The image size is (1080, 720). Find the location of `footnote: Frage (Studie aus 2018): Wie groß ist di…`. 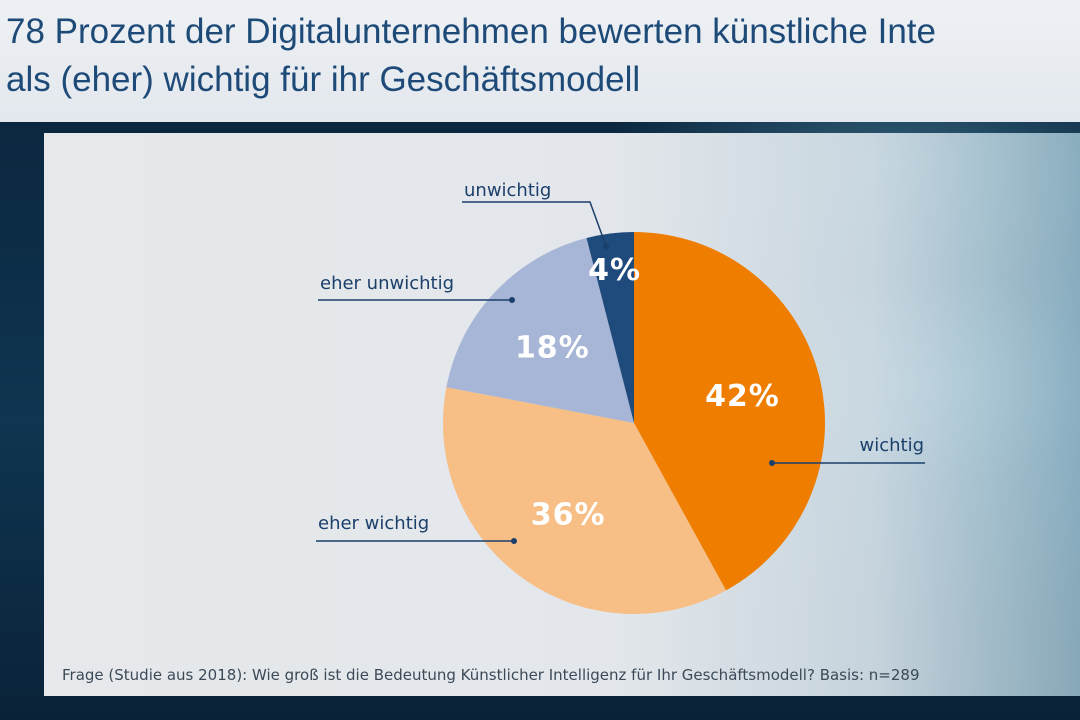

footnote: Frage (Studie aus 2018): Wie groß ist di… is located at coordinates (491, 675).